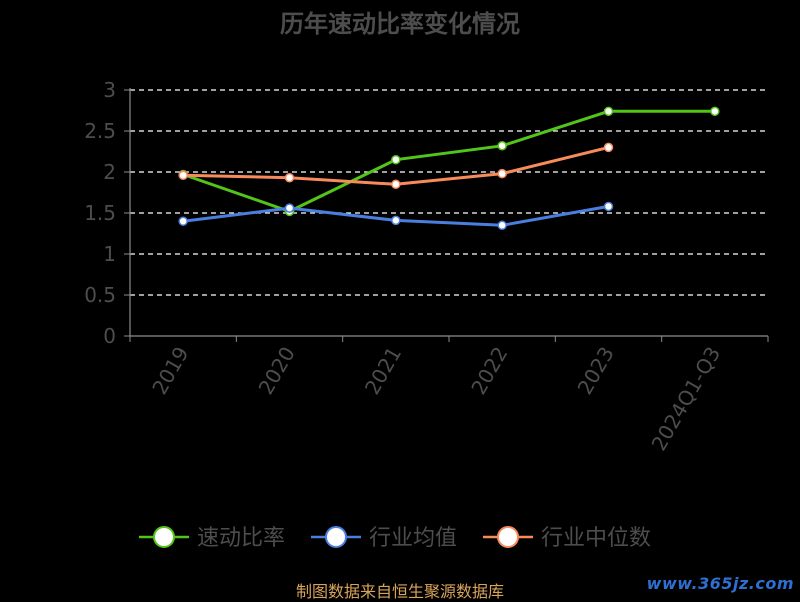 The height and width of the screenshot is (602, 800). I want to click on series-lines, so click(449, 168).